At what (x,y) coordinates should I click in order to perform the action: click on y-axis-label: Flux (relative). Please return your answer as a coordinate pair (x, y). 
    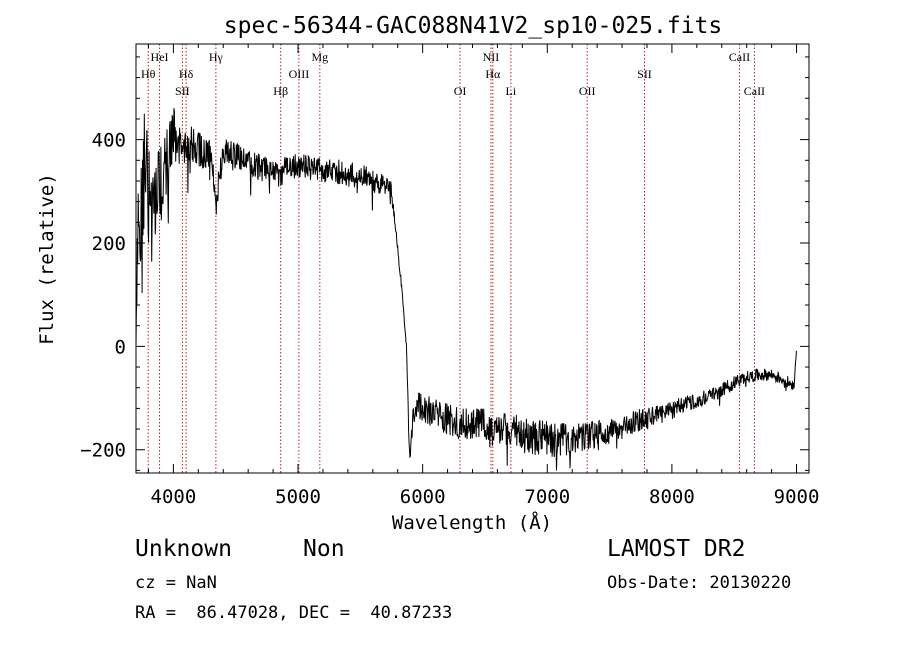
    Looking at the image, I should click on (47, 259).